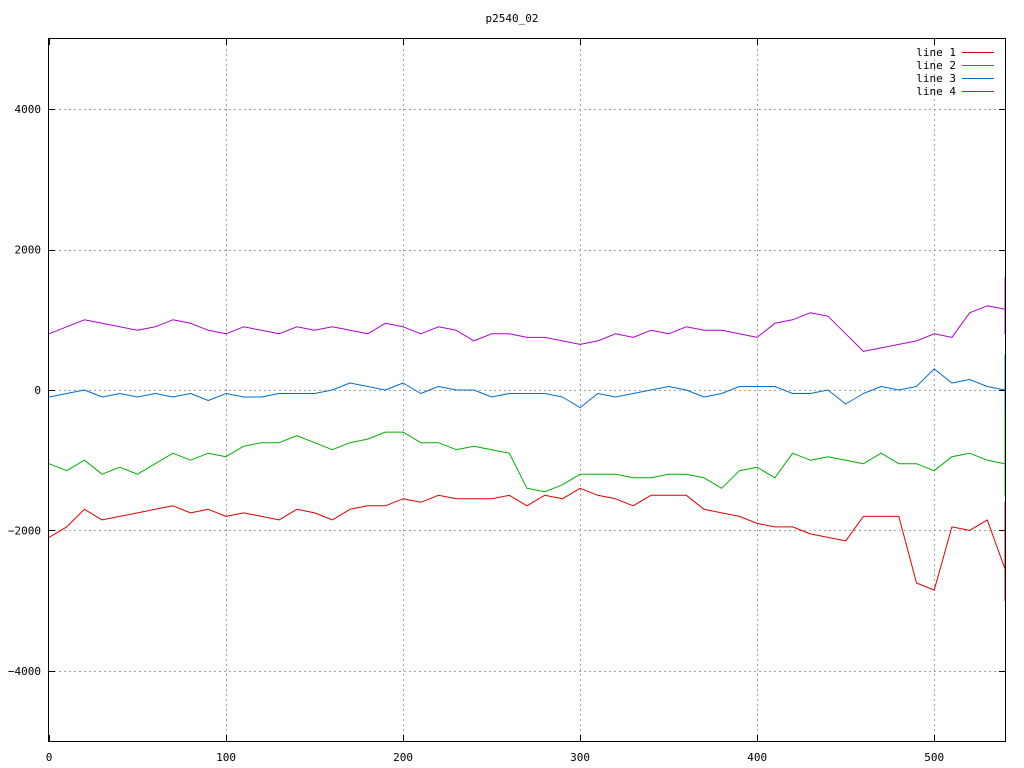  What do you see at coordinates (512, 18) in the screenshot?
I see `chart-title: p2540_02` at bounding box center [512, 18].